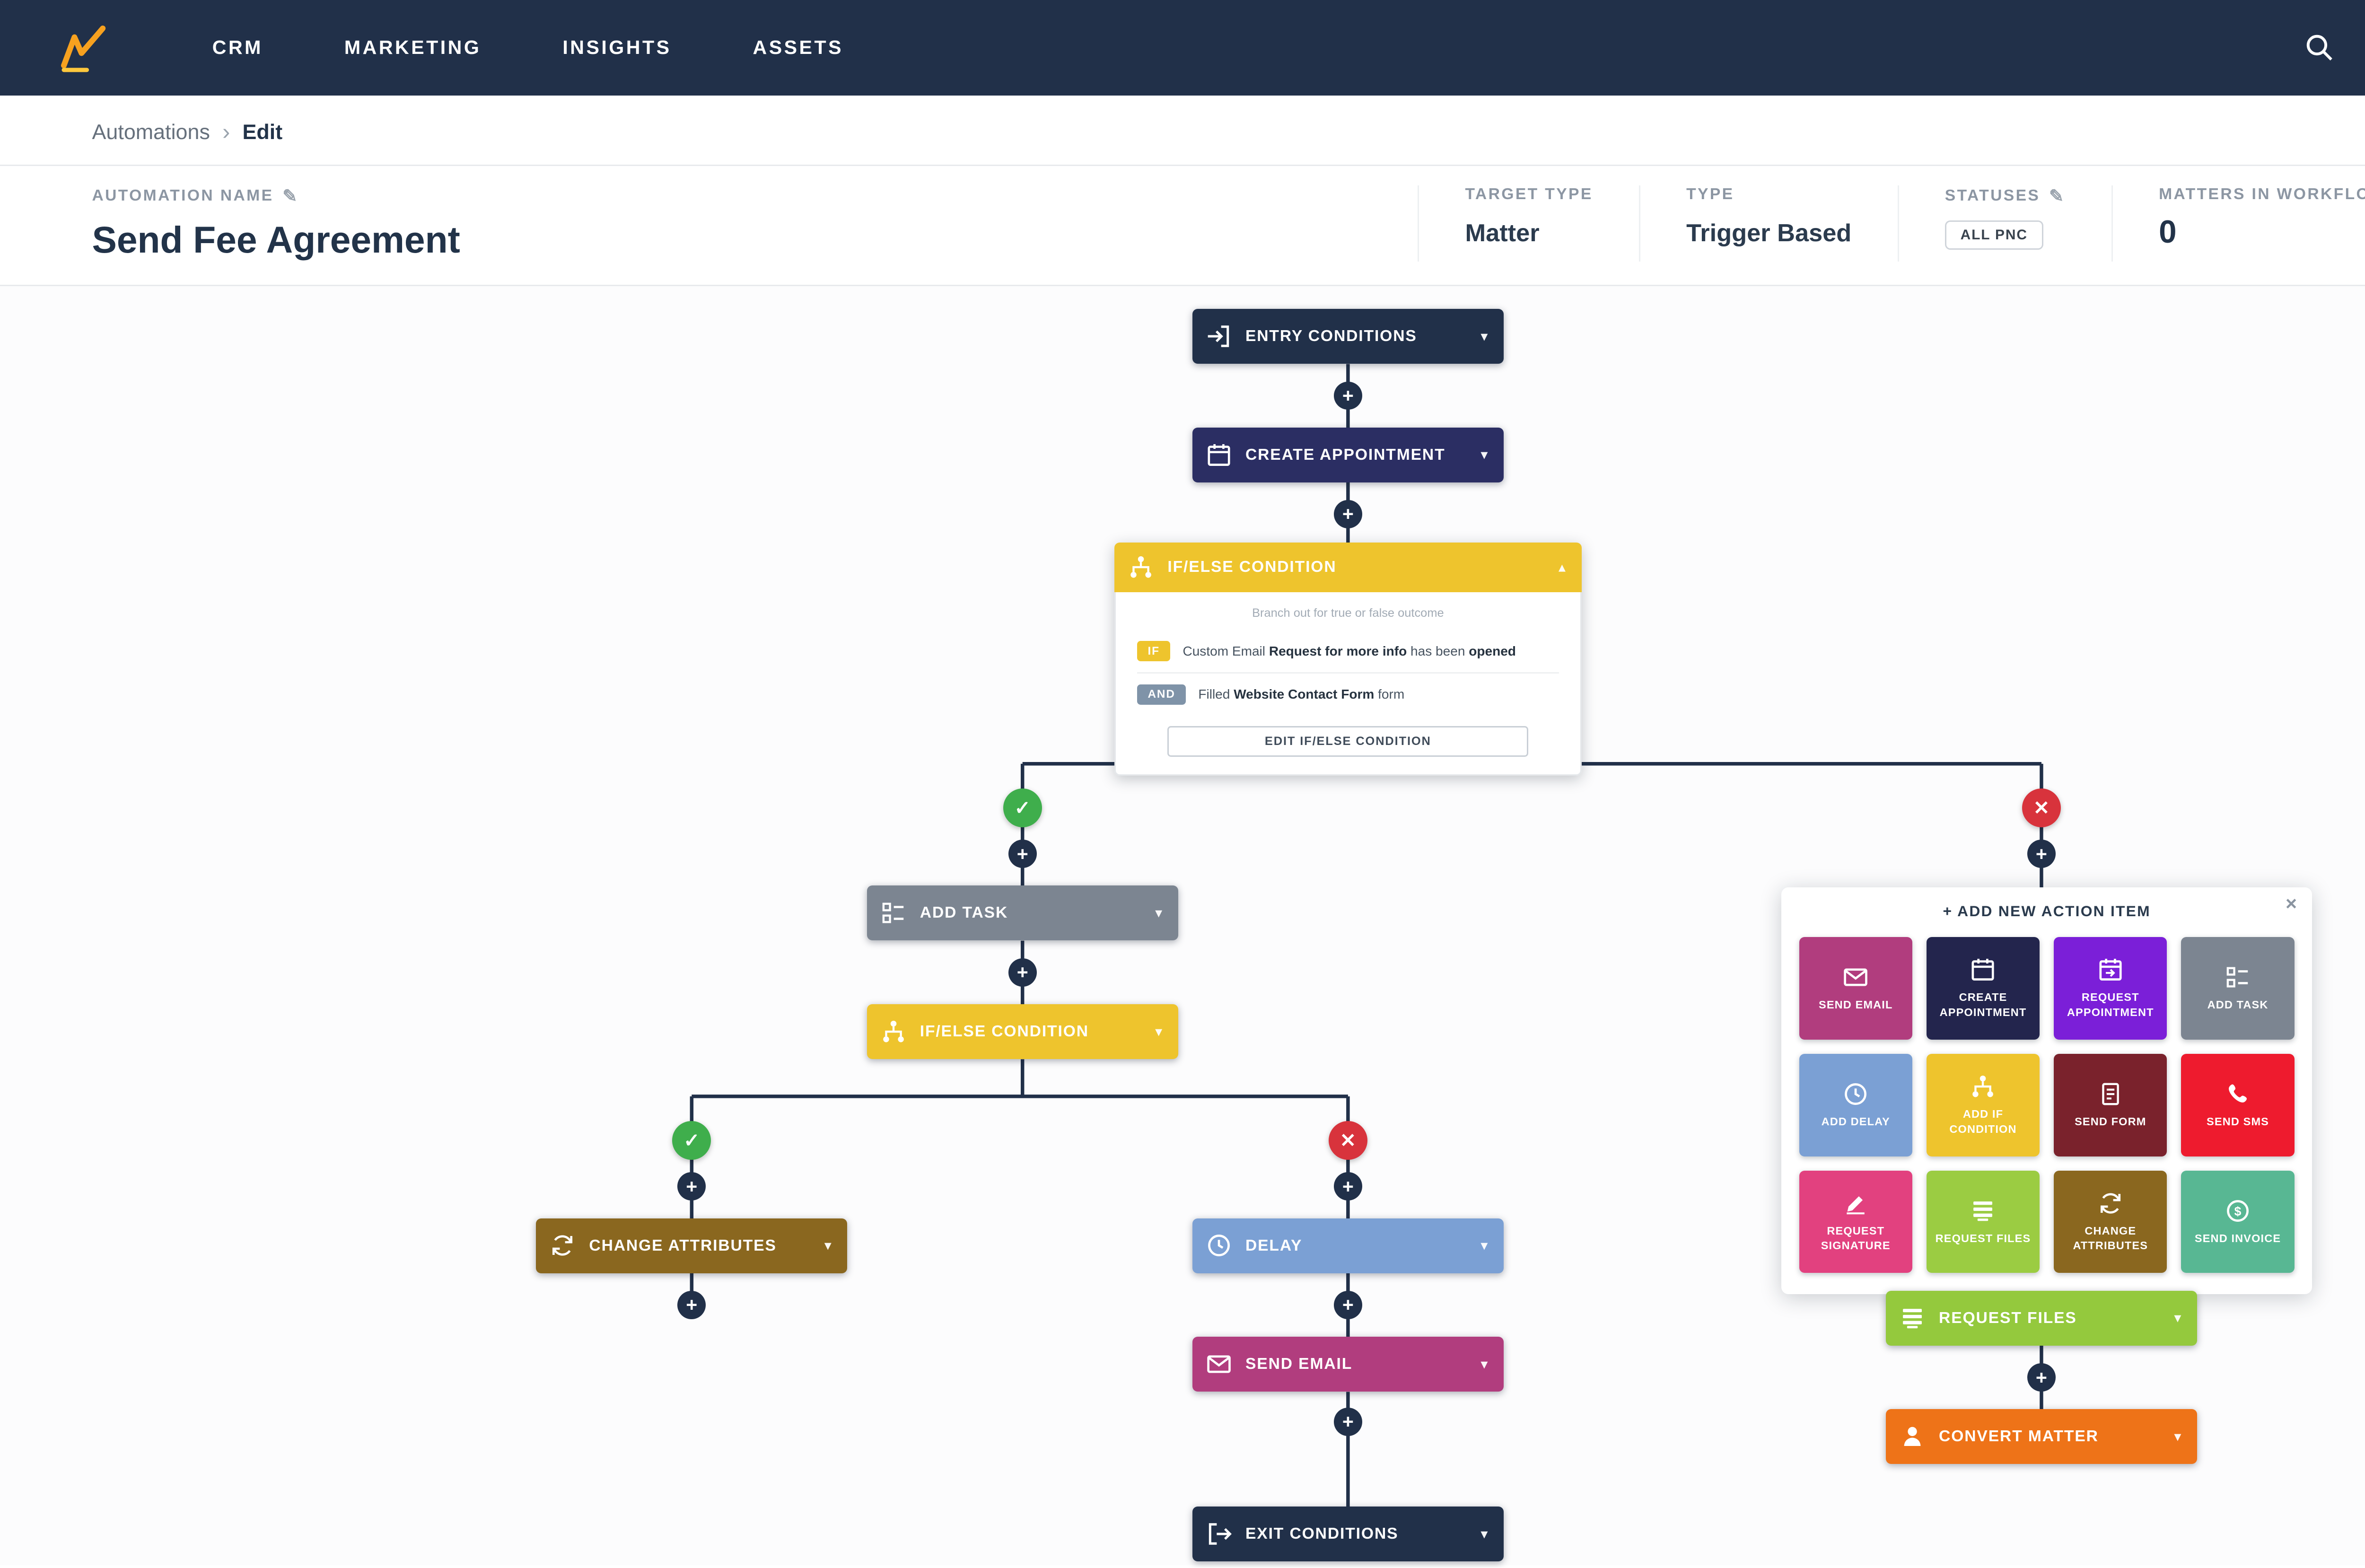  What do you see at coordinates (1983, 1004) in the screenshot?
I see `tile-label: CREATE APPOINTMENT` at bounding box center [1983, 1004].